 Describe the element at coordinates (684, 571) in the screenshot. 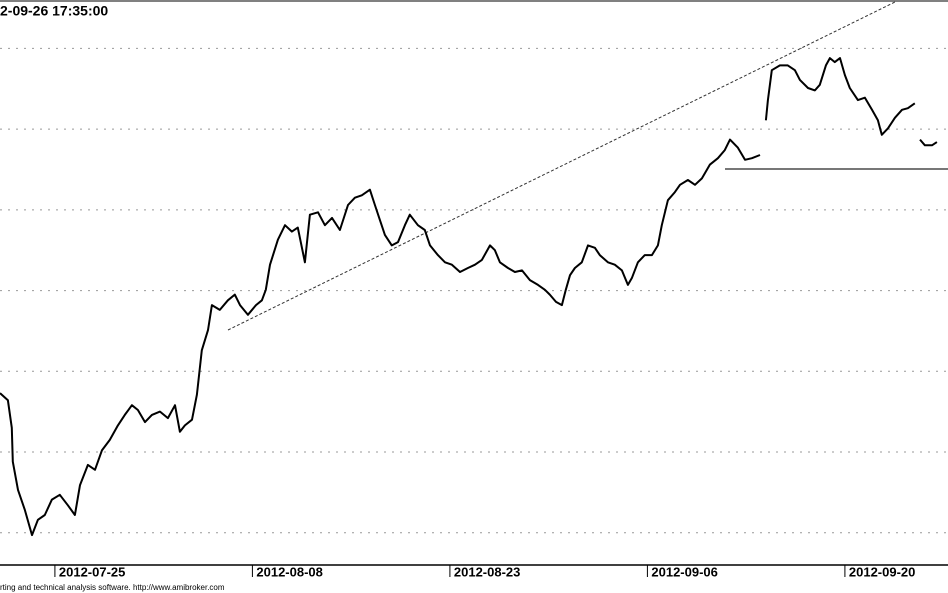

I see `x-tick-label: 2012-09-06` at that location.